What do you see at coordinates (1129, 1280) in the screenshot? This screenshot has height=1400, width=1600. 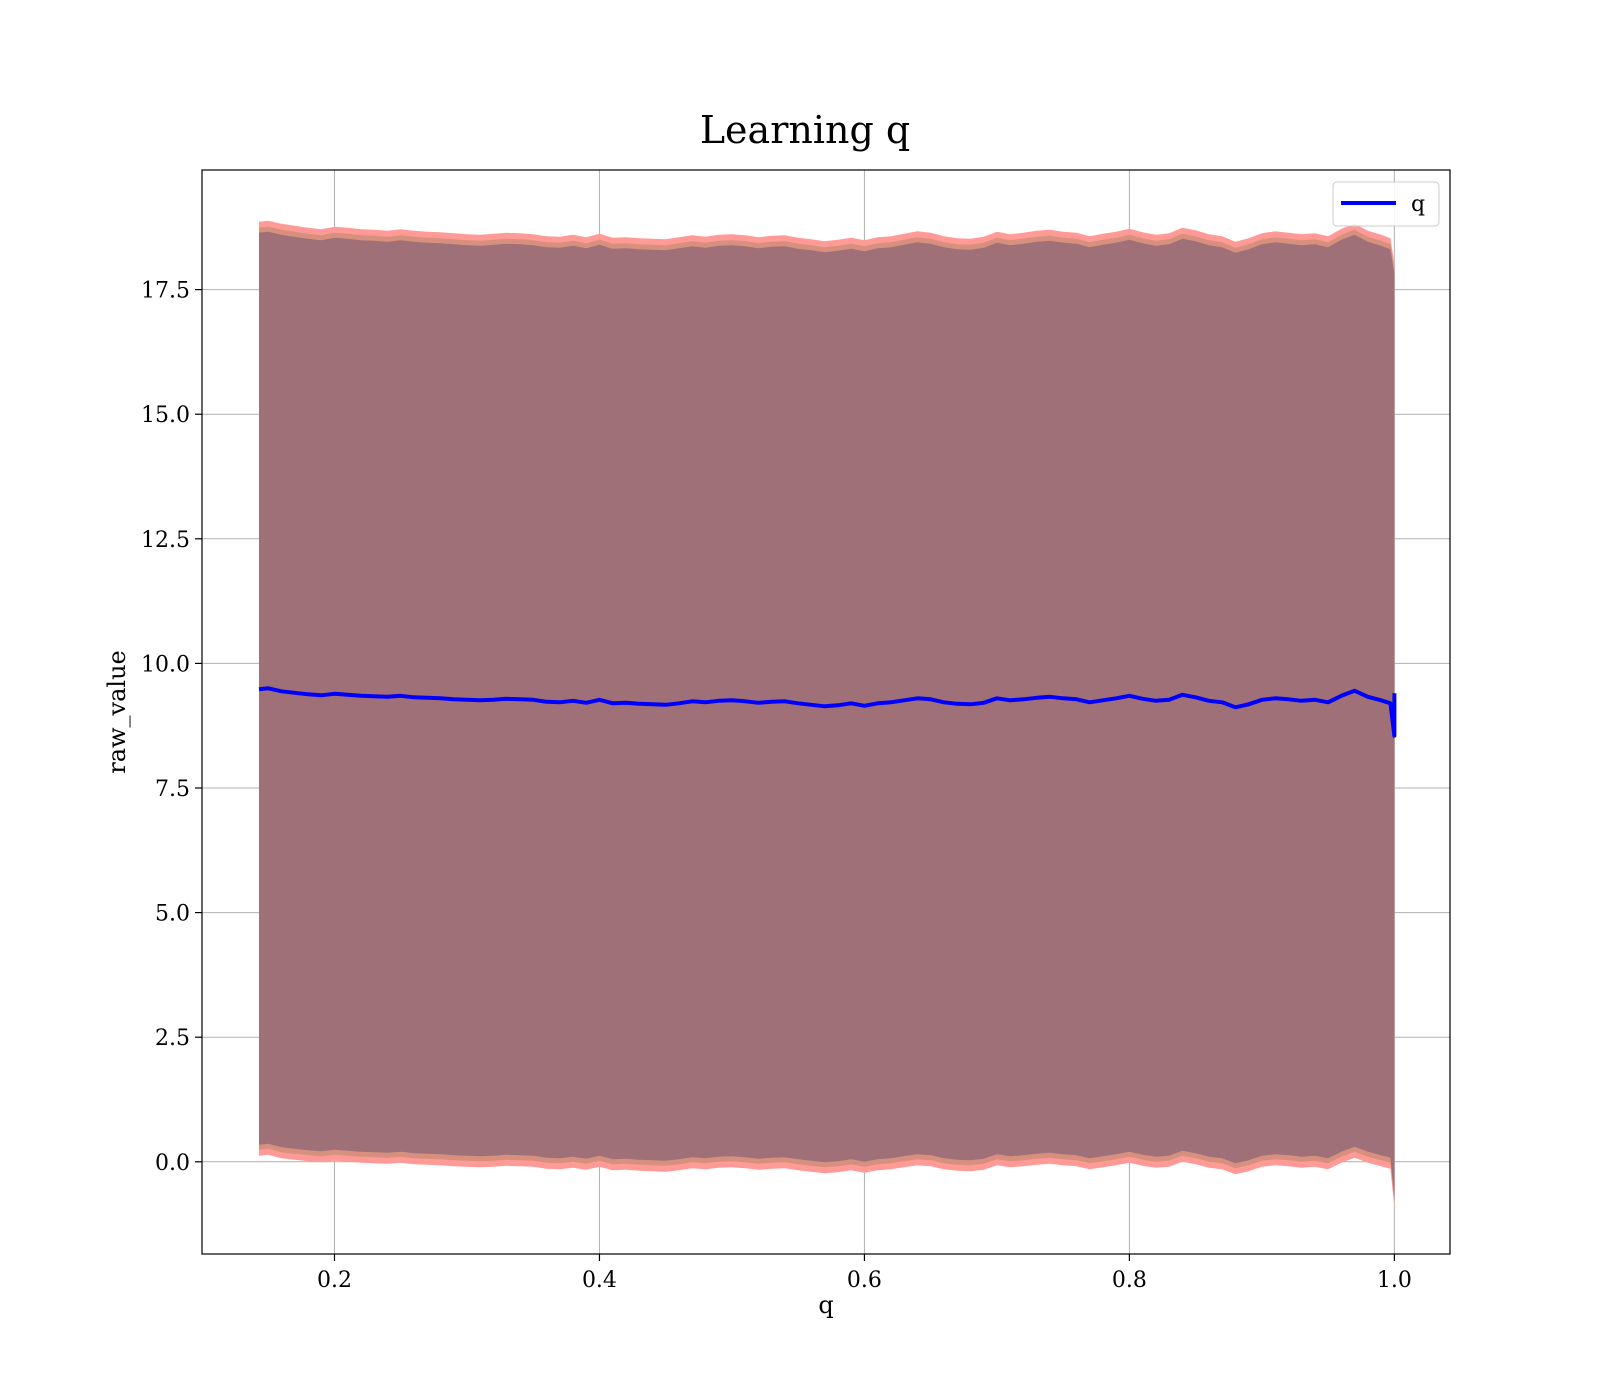 I see `x-tick-label: 0.8` at bounding box center [1129, 1280].